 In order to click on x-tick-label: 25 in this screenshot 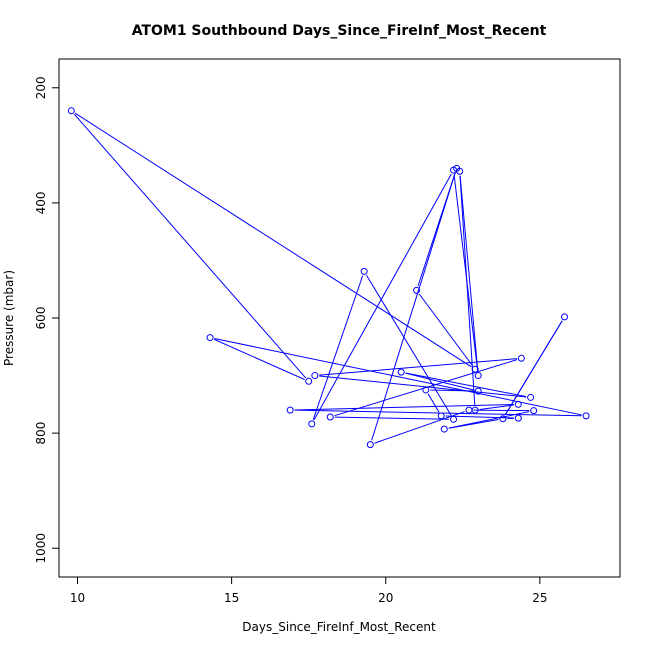, I will do `click(539, 598)`.